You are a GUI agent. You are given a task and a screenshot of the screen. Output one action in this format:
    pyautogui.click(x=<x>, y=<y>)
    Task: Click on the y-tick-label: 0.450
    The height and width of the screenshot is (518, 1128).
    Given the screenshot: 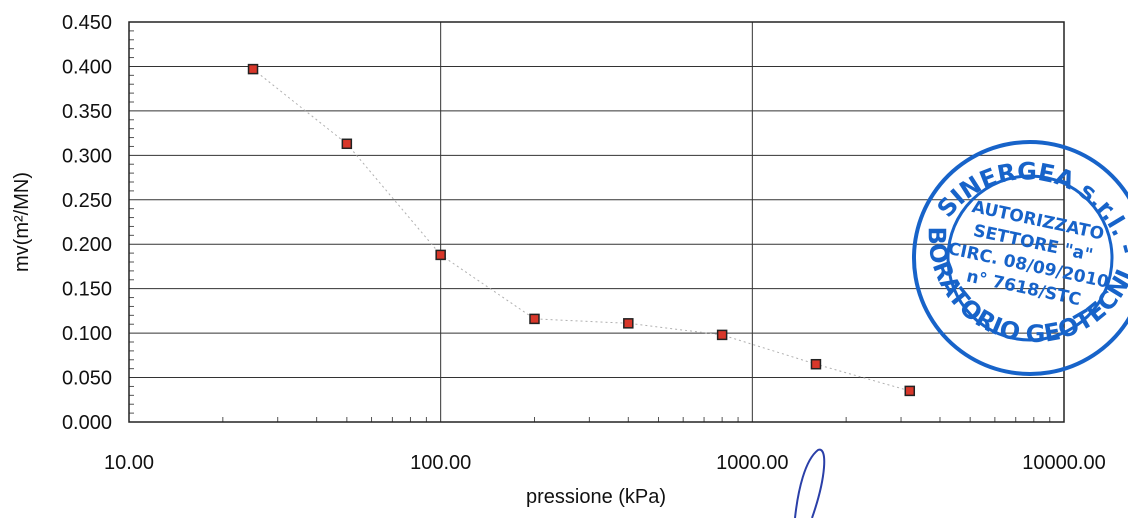 What is the action you would take?
    pyautogui.click(x=87, y=23)
    